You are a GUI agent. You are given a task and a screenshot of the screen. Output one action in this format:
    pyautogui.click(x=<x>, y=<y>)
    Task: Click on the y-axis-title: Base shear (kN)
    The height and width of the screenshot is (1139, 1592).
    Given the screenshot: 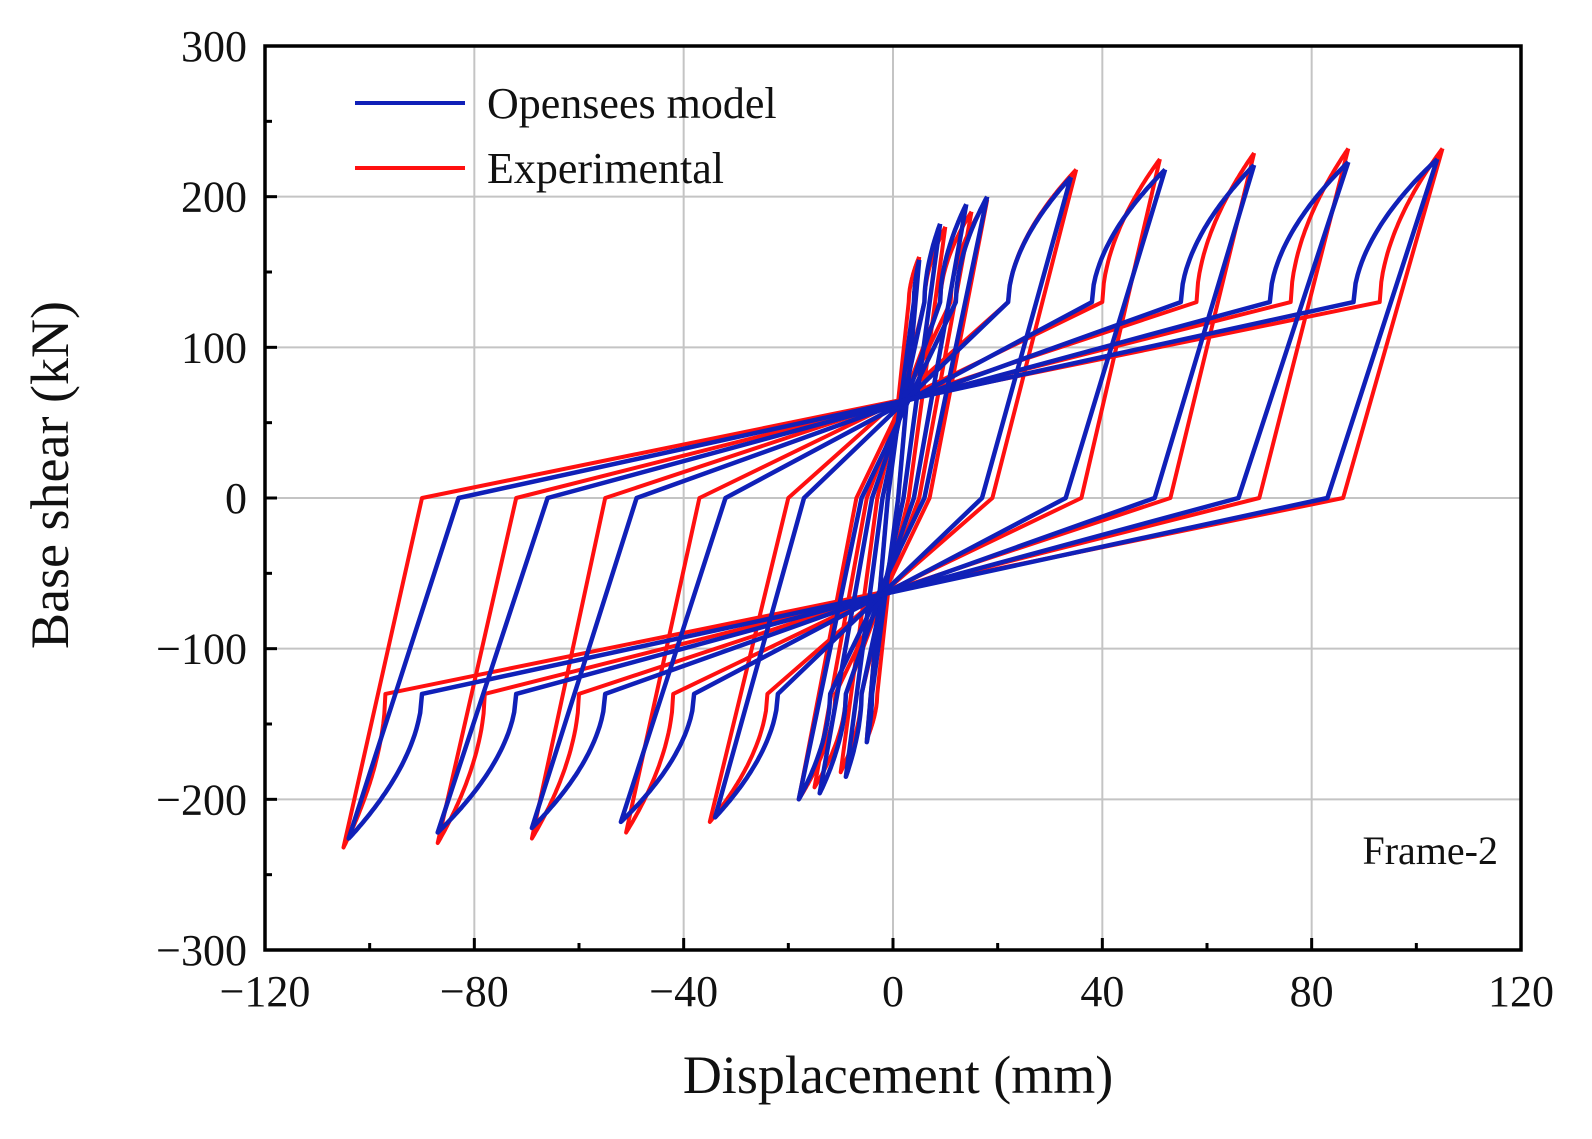 What is the action you would take?
    pyautogui.click(x=50, y=475)
    